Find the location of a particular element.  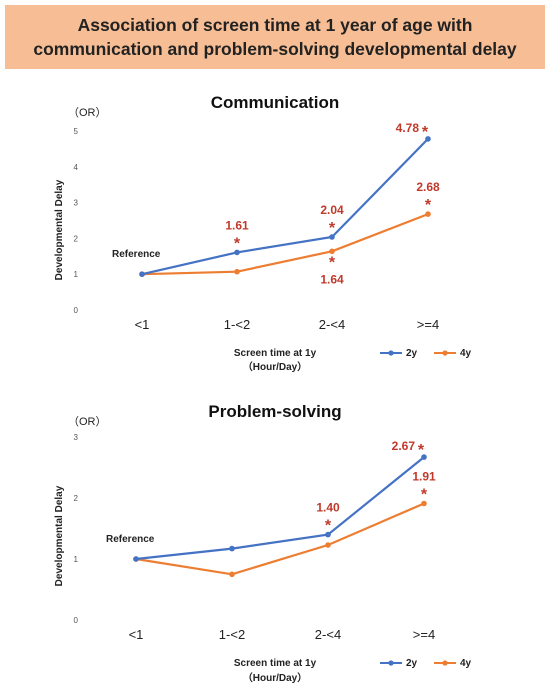

communication-data-label: 4.78 is located at coordinates (408, 128).